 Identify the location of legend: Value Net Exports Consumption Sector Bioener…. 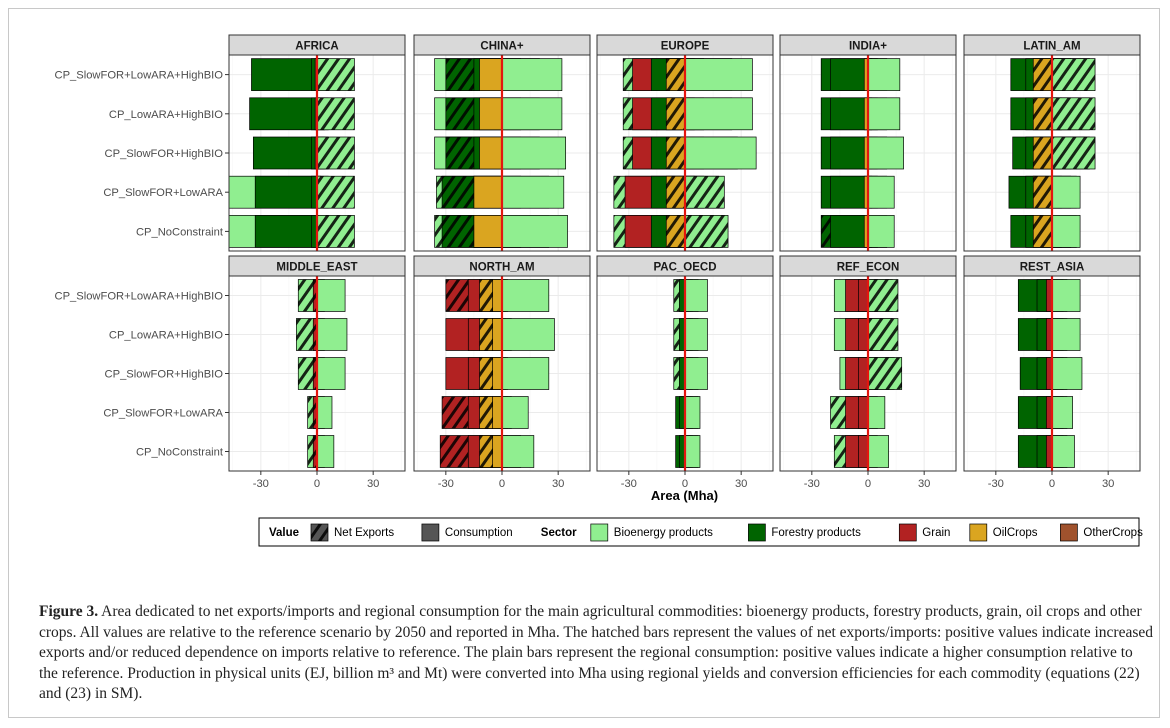
(700, 532).